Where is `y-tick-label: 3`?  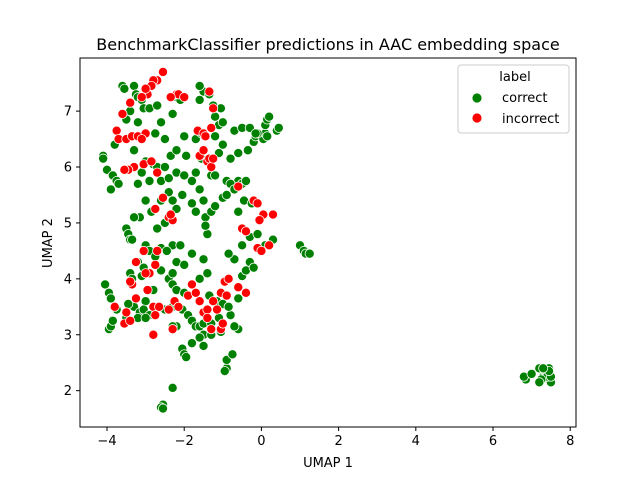
y-tick-label: 3 is located at coordinates (68, 335).